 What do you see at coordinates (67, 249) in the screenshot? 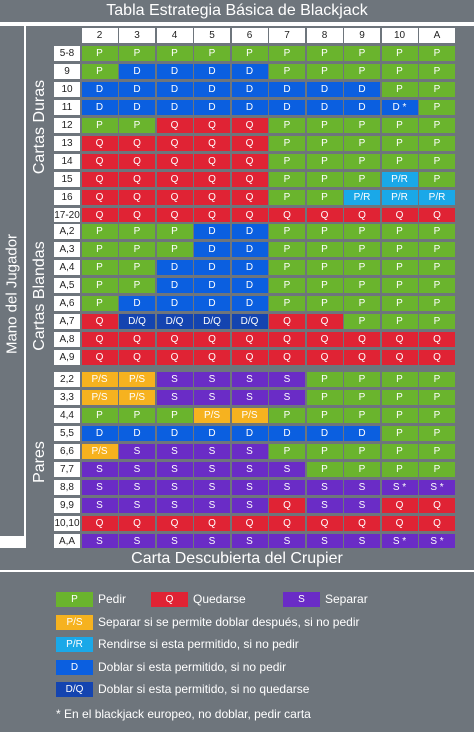
I see `player-hand-row-label: A,3` at bounding box center [67, 249].